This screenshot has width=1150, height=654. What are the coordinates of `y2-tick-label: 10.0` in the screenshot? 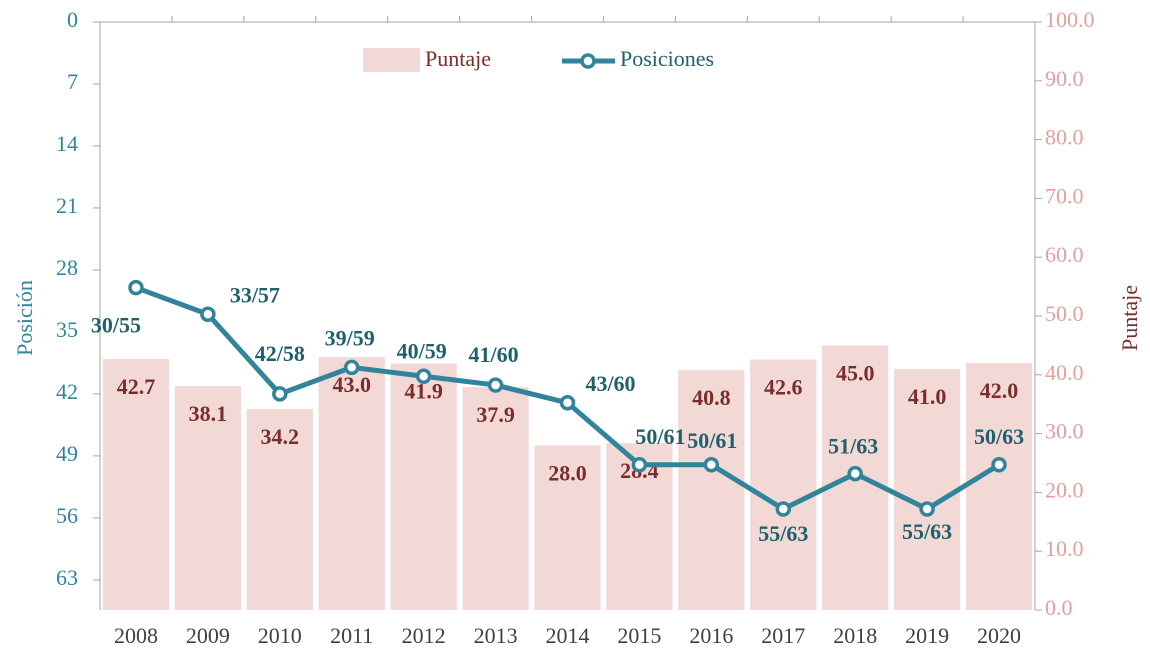 It's located at (1064, 548).